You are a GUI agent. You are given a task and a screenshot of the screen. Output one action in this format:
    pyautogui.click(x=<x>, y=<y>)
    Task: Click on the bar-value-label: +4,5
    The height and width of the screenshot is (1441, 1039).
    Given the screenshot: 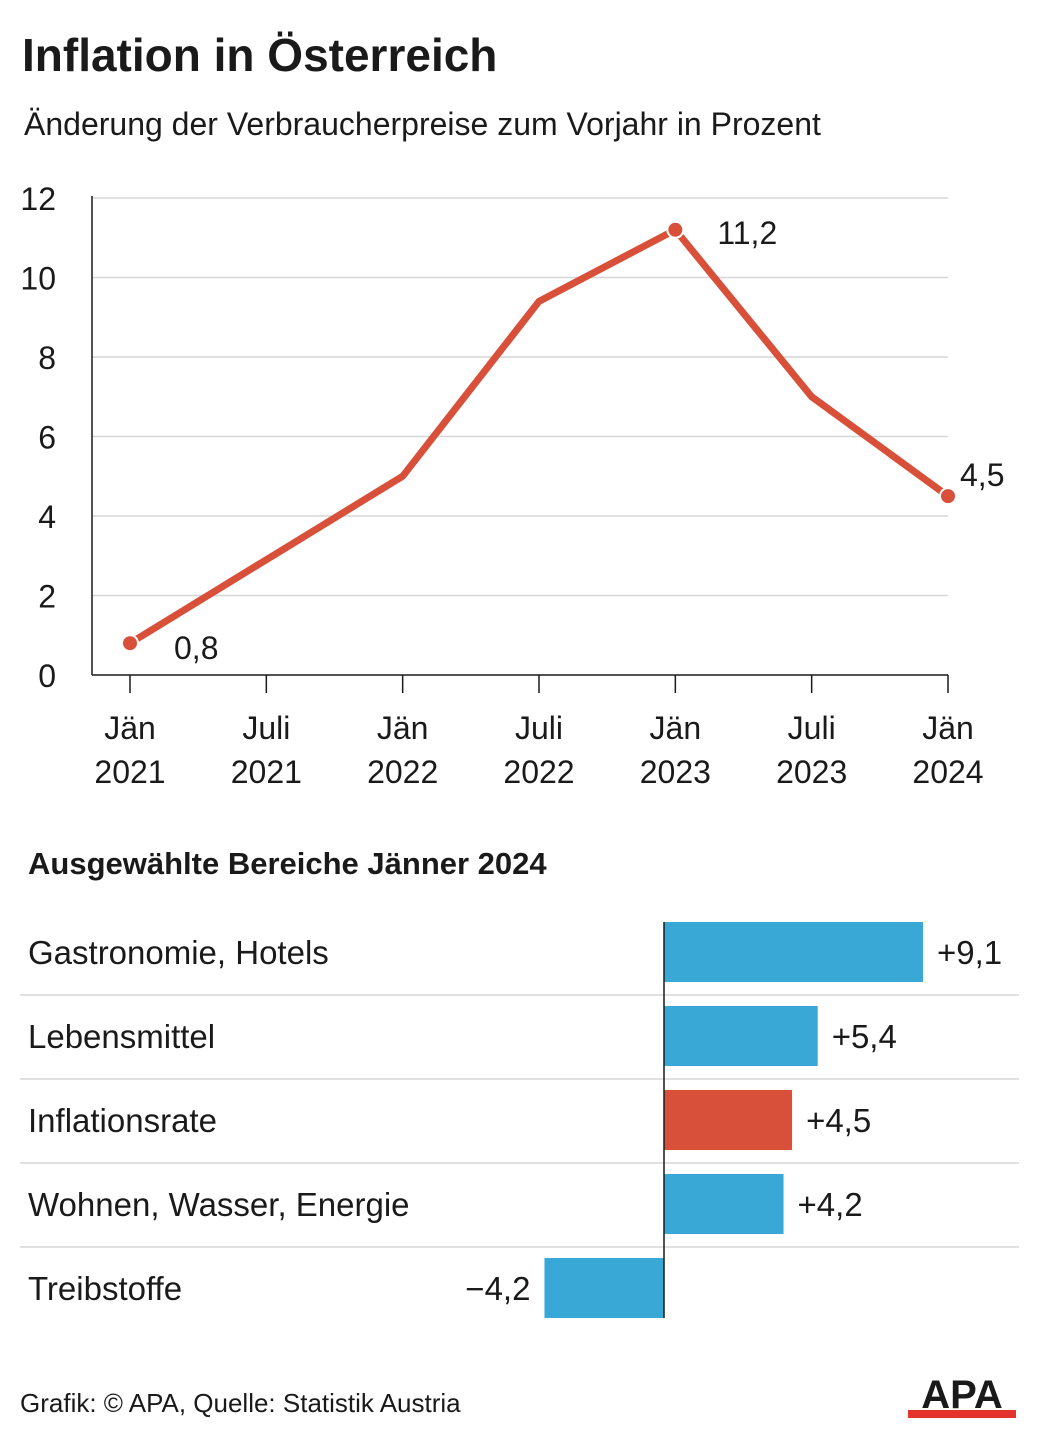 What is the action you would take?
    pyautogui.click(x=838, y=1120)
    